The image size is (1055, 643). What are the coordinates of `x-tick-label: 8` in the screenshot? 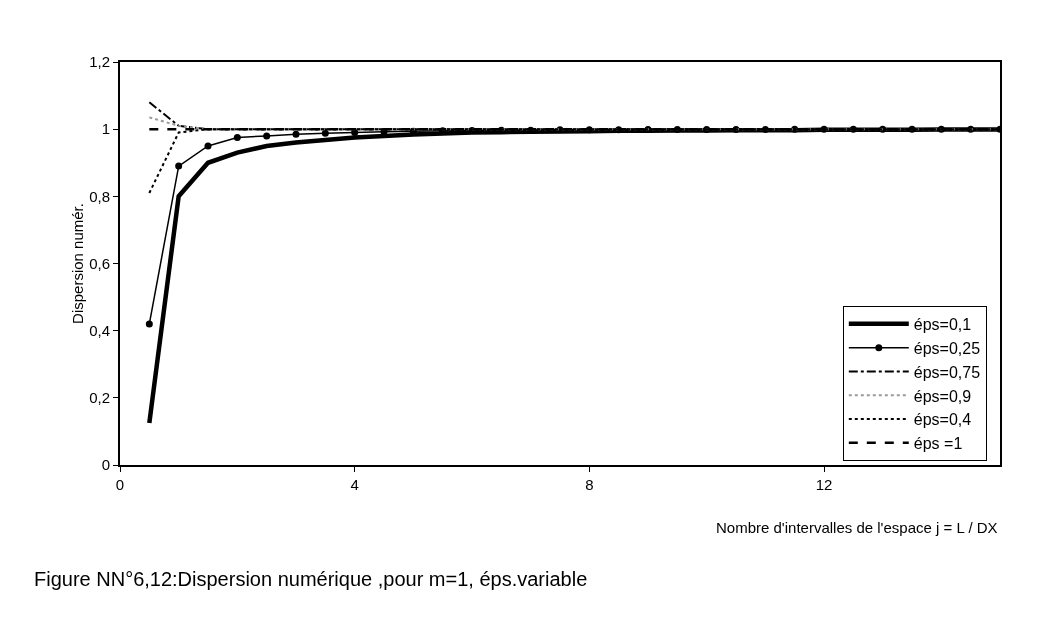 It's located at (589, 484).